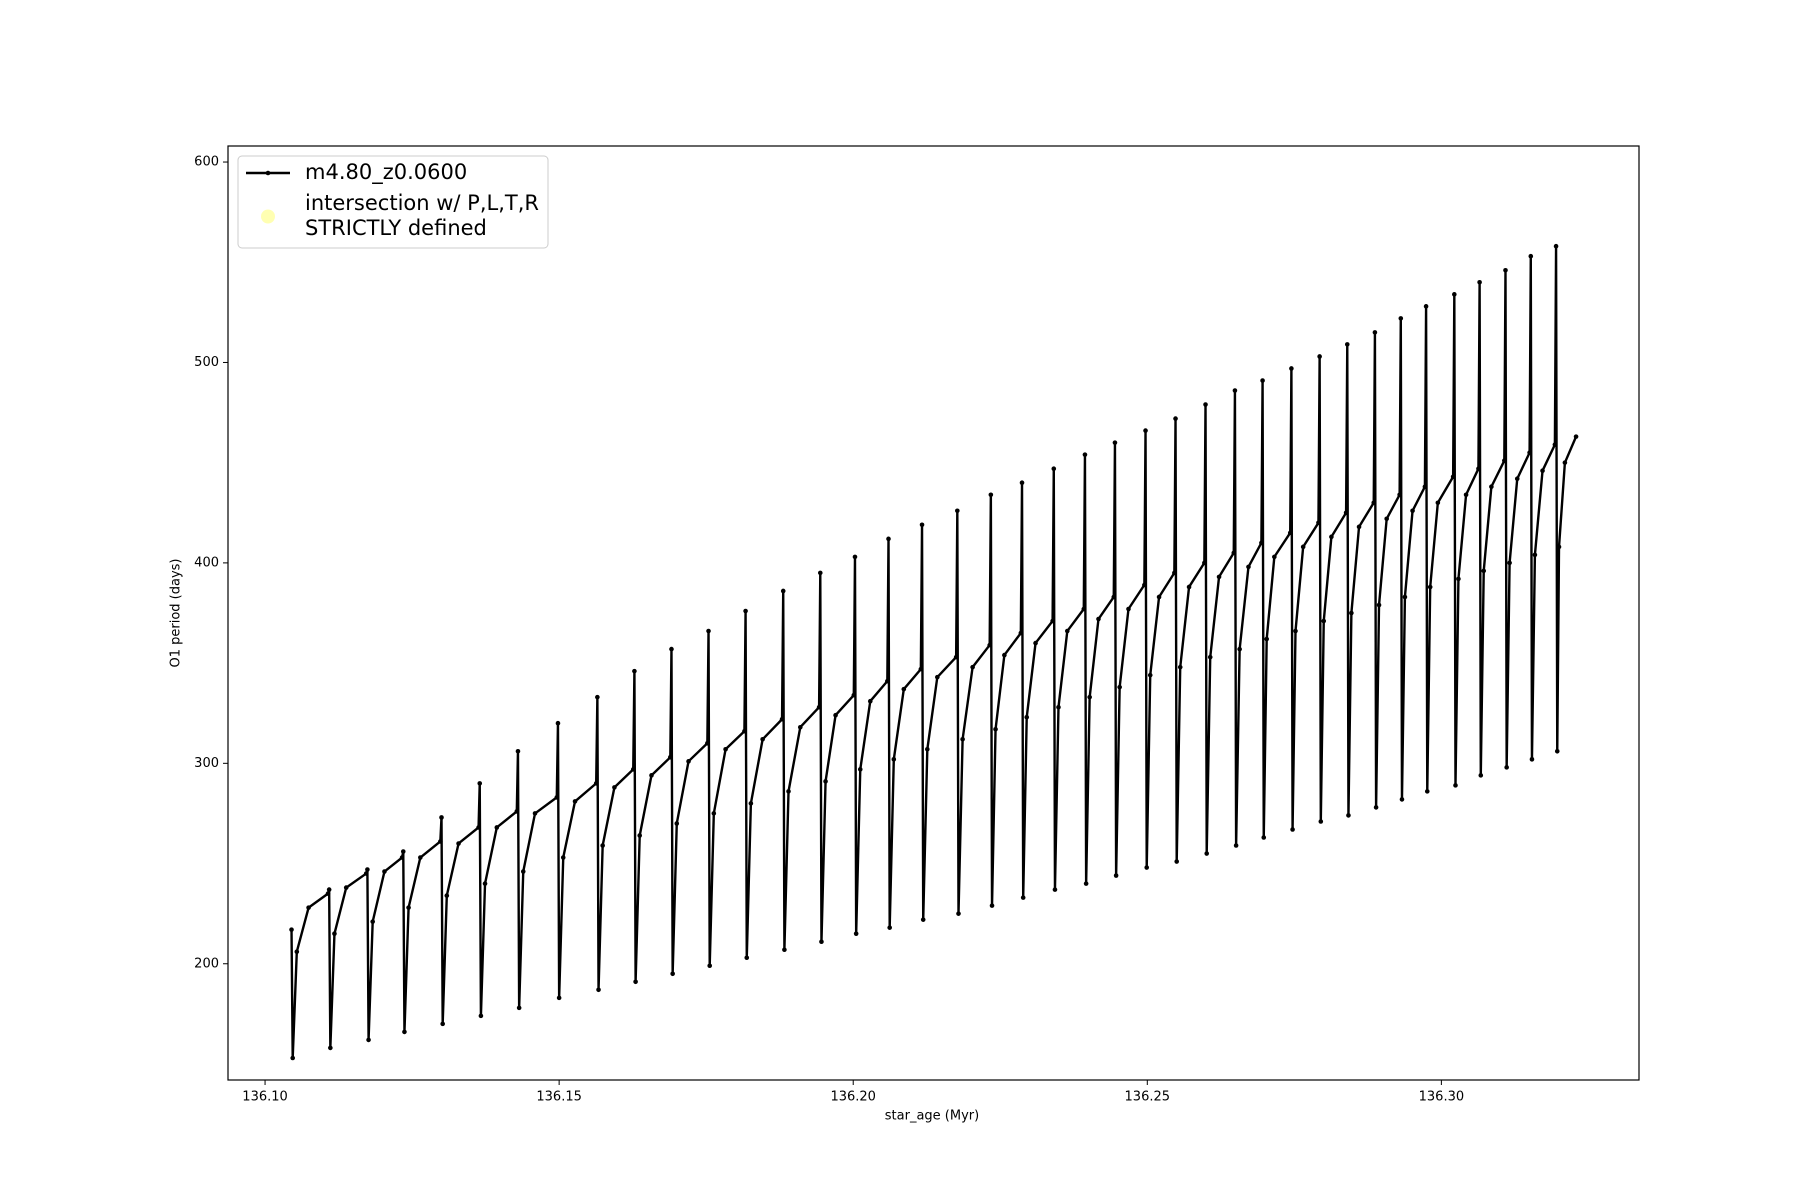 Image resolution: width=1800 pixels, height=1200 pixels. Describe the element at coordinates (1148, 1097) in the screenshot. I see `x-tick-label: 136.25` at that location.